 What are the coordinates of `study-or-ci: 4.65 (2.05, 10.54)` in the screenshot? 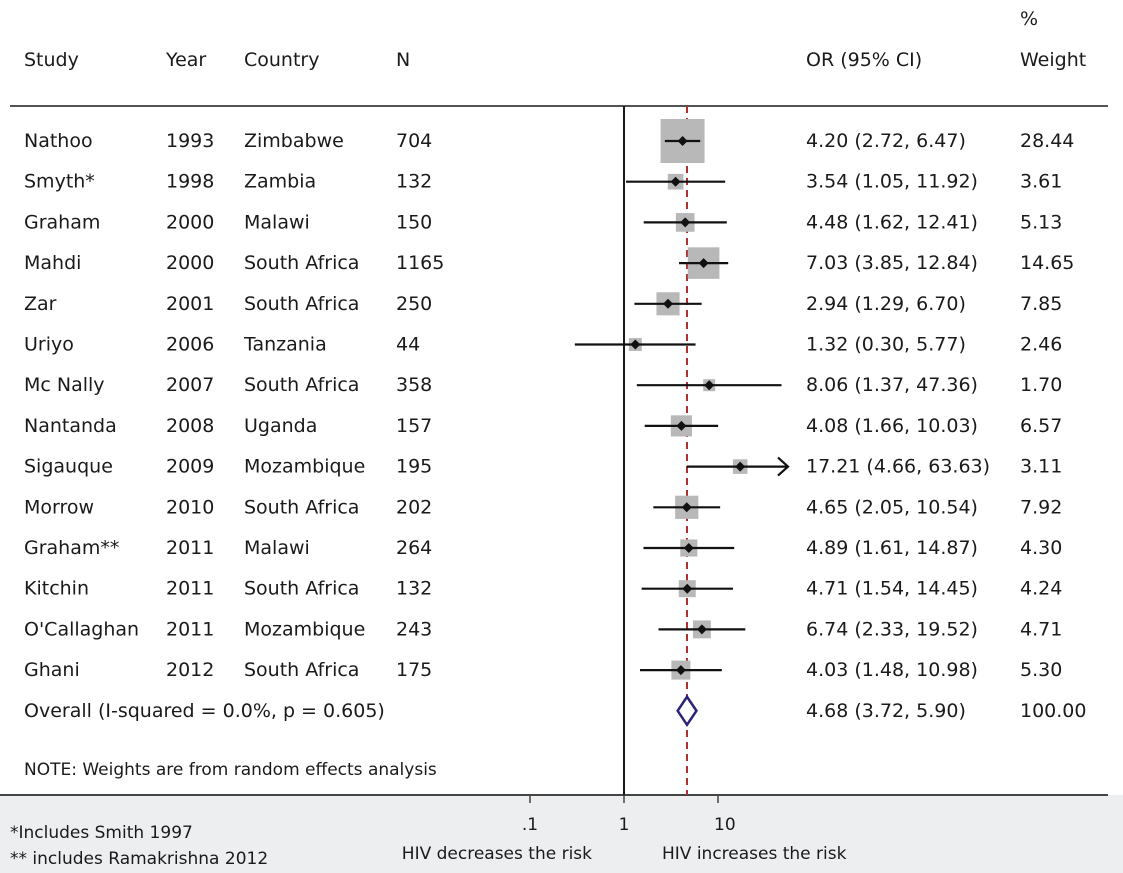 It's located at (892, 507).